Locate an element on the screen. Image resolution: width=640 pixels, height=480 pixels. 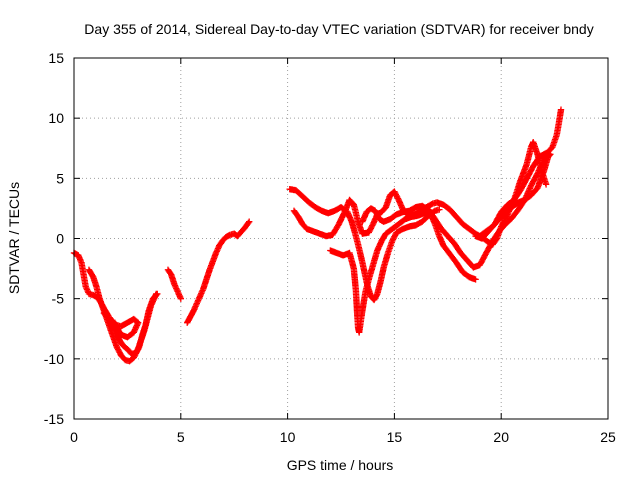
x-tick-label: 15 is located at coordinates (395, 437).